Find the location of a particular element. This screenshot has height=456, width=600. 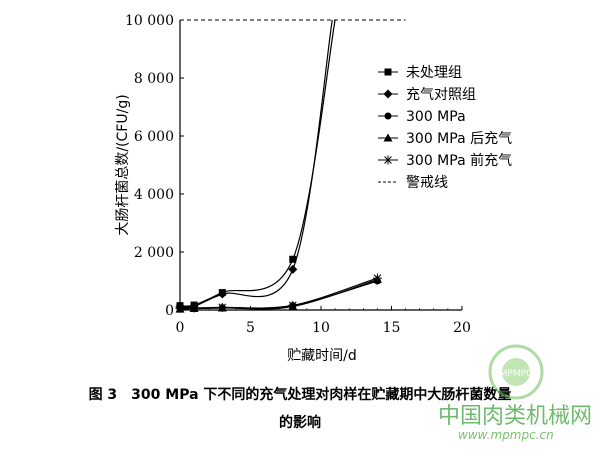

x-tick-label: 10 is located at coordinates (321, 328).